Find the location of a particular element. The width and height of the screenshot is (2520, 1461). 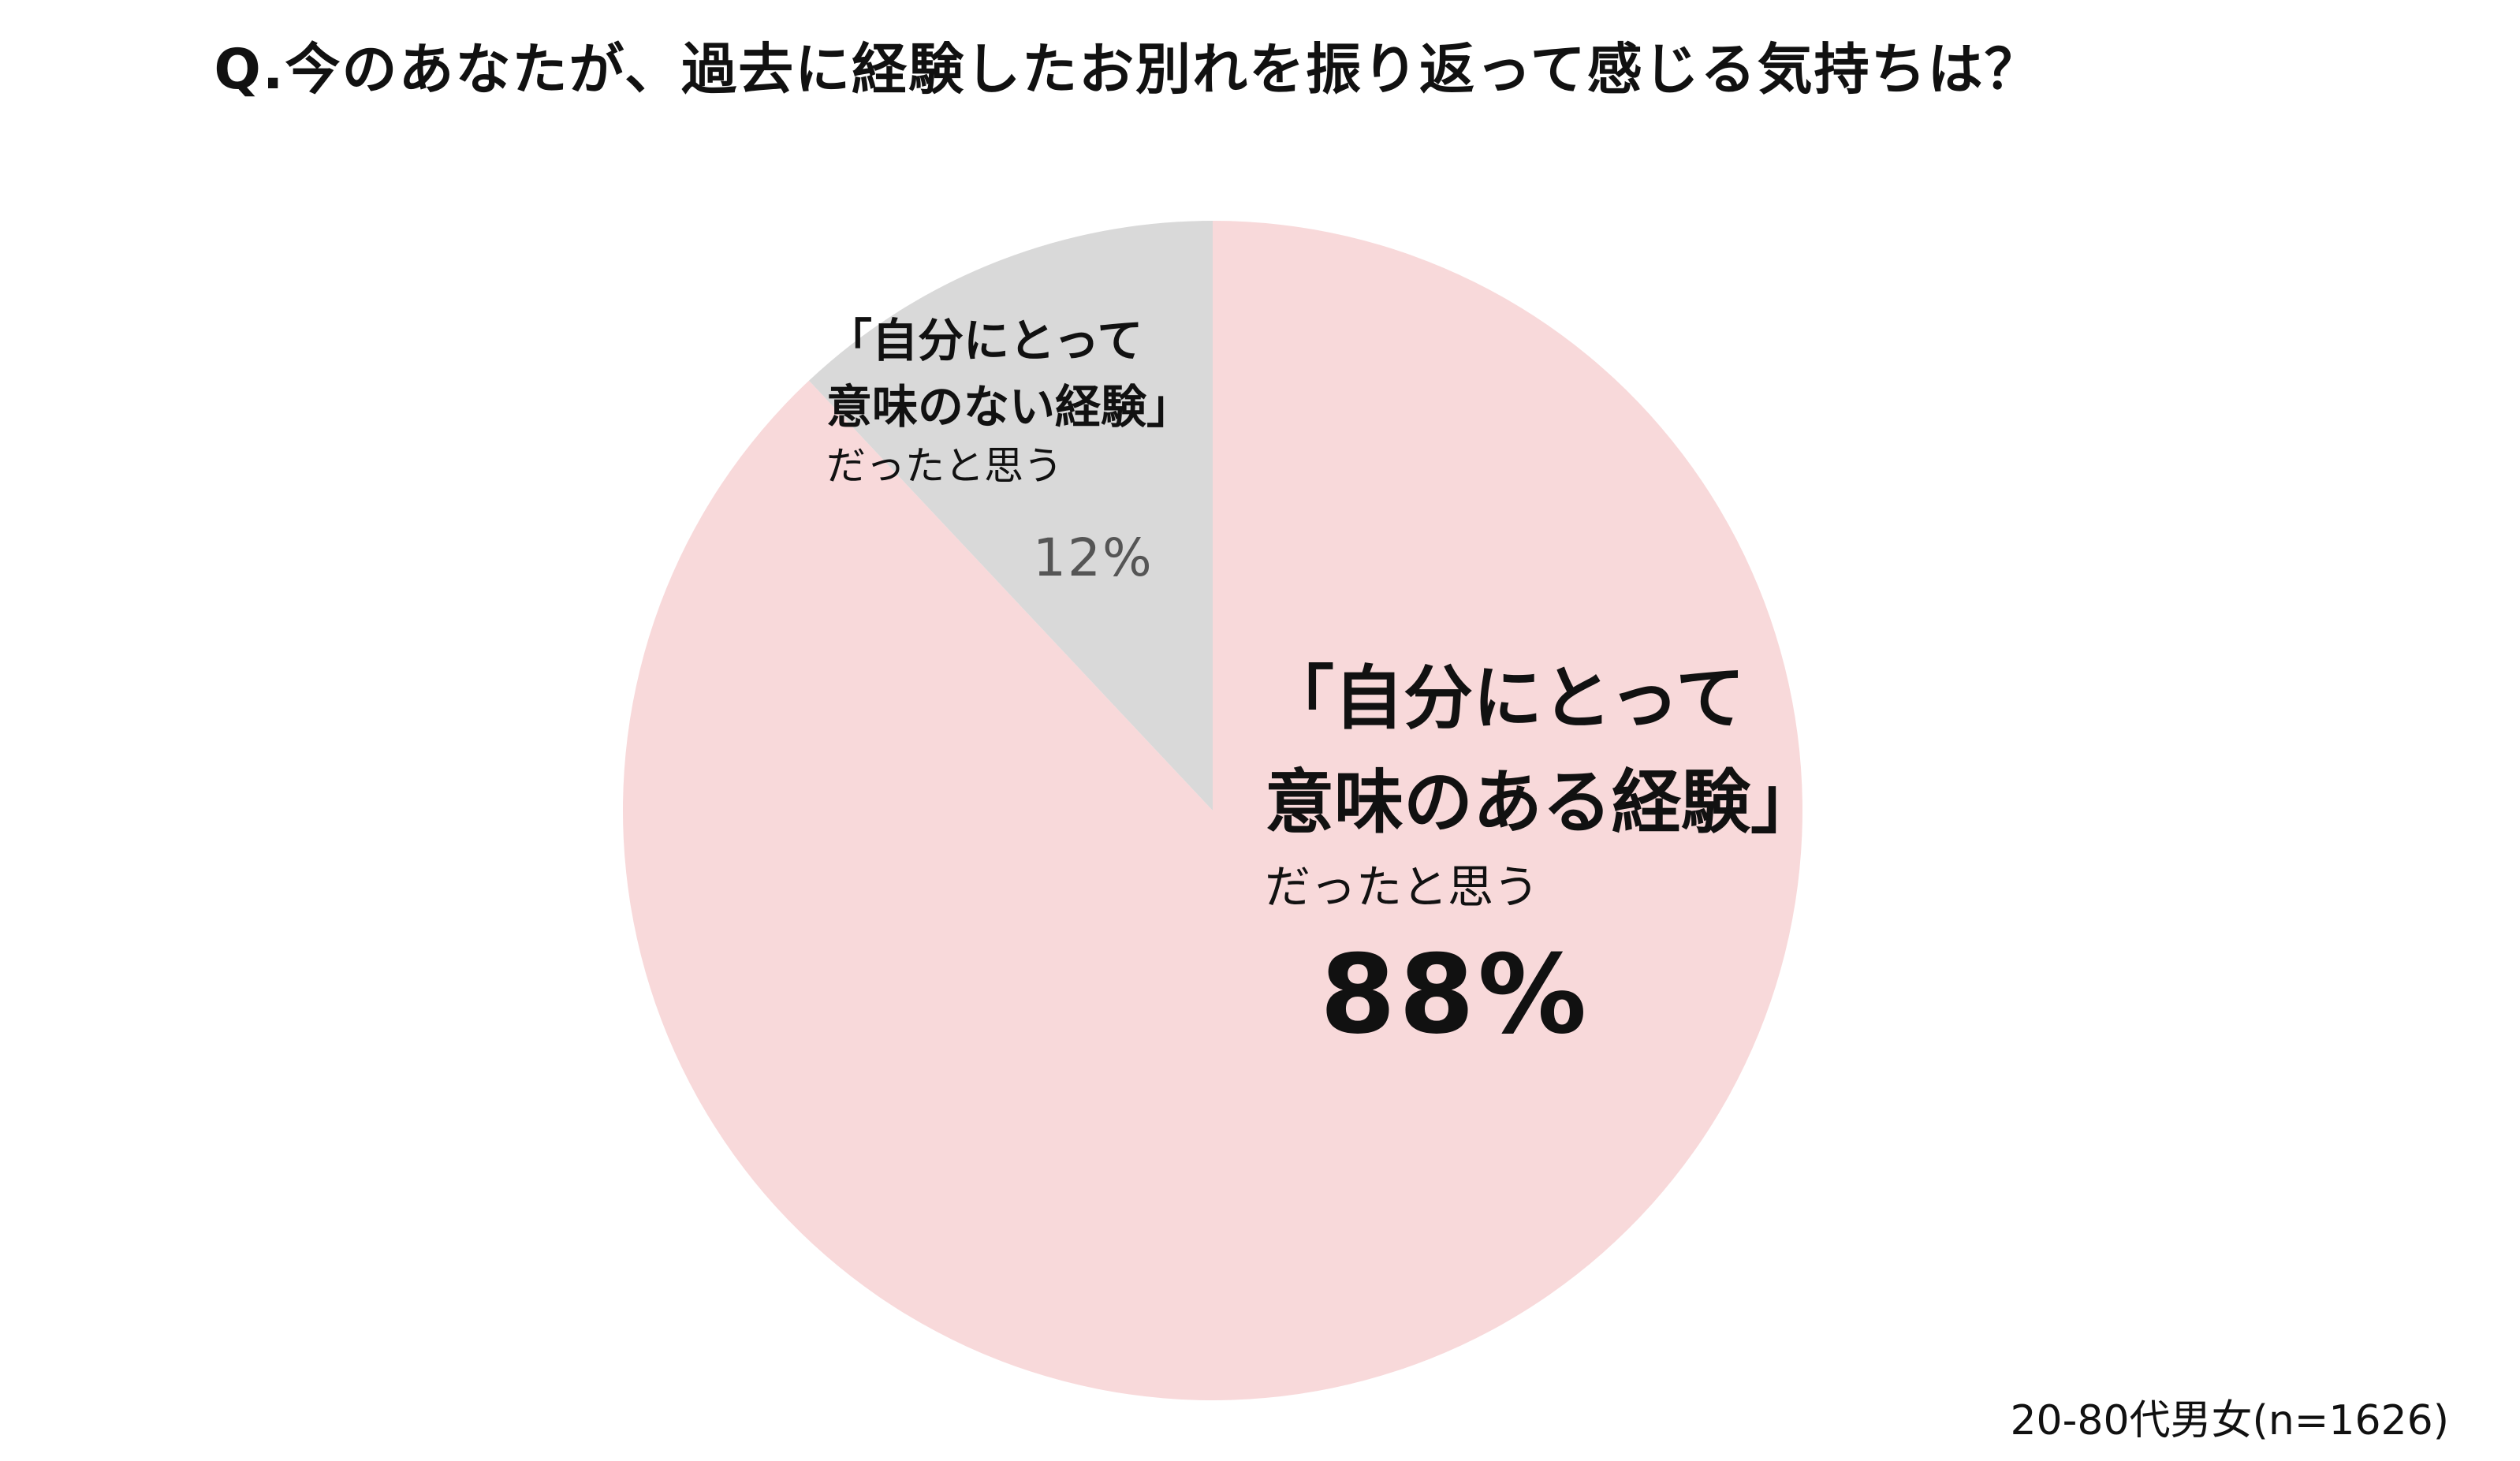

slice-label-meaningless-line3: だったと思う is located at coordinates (944, 466).